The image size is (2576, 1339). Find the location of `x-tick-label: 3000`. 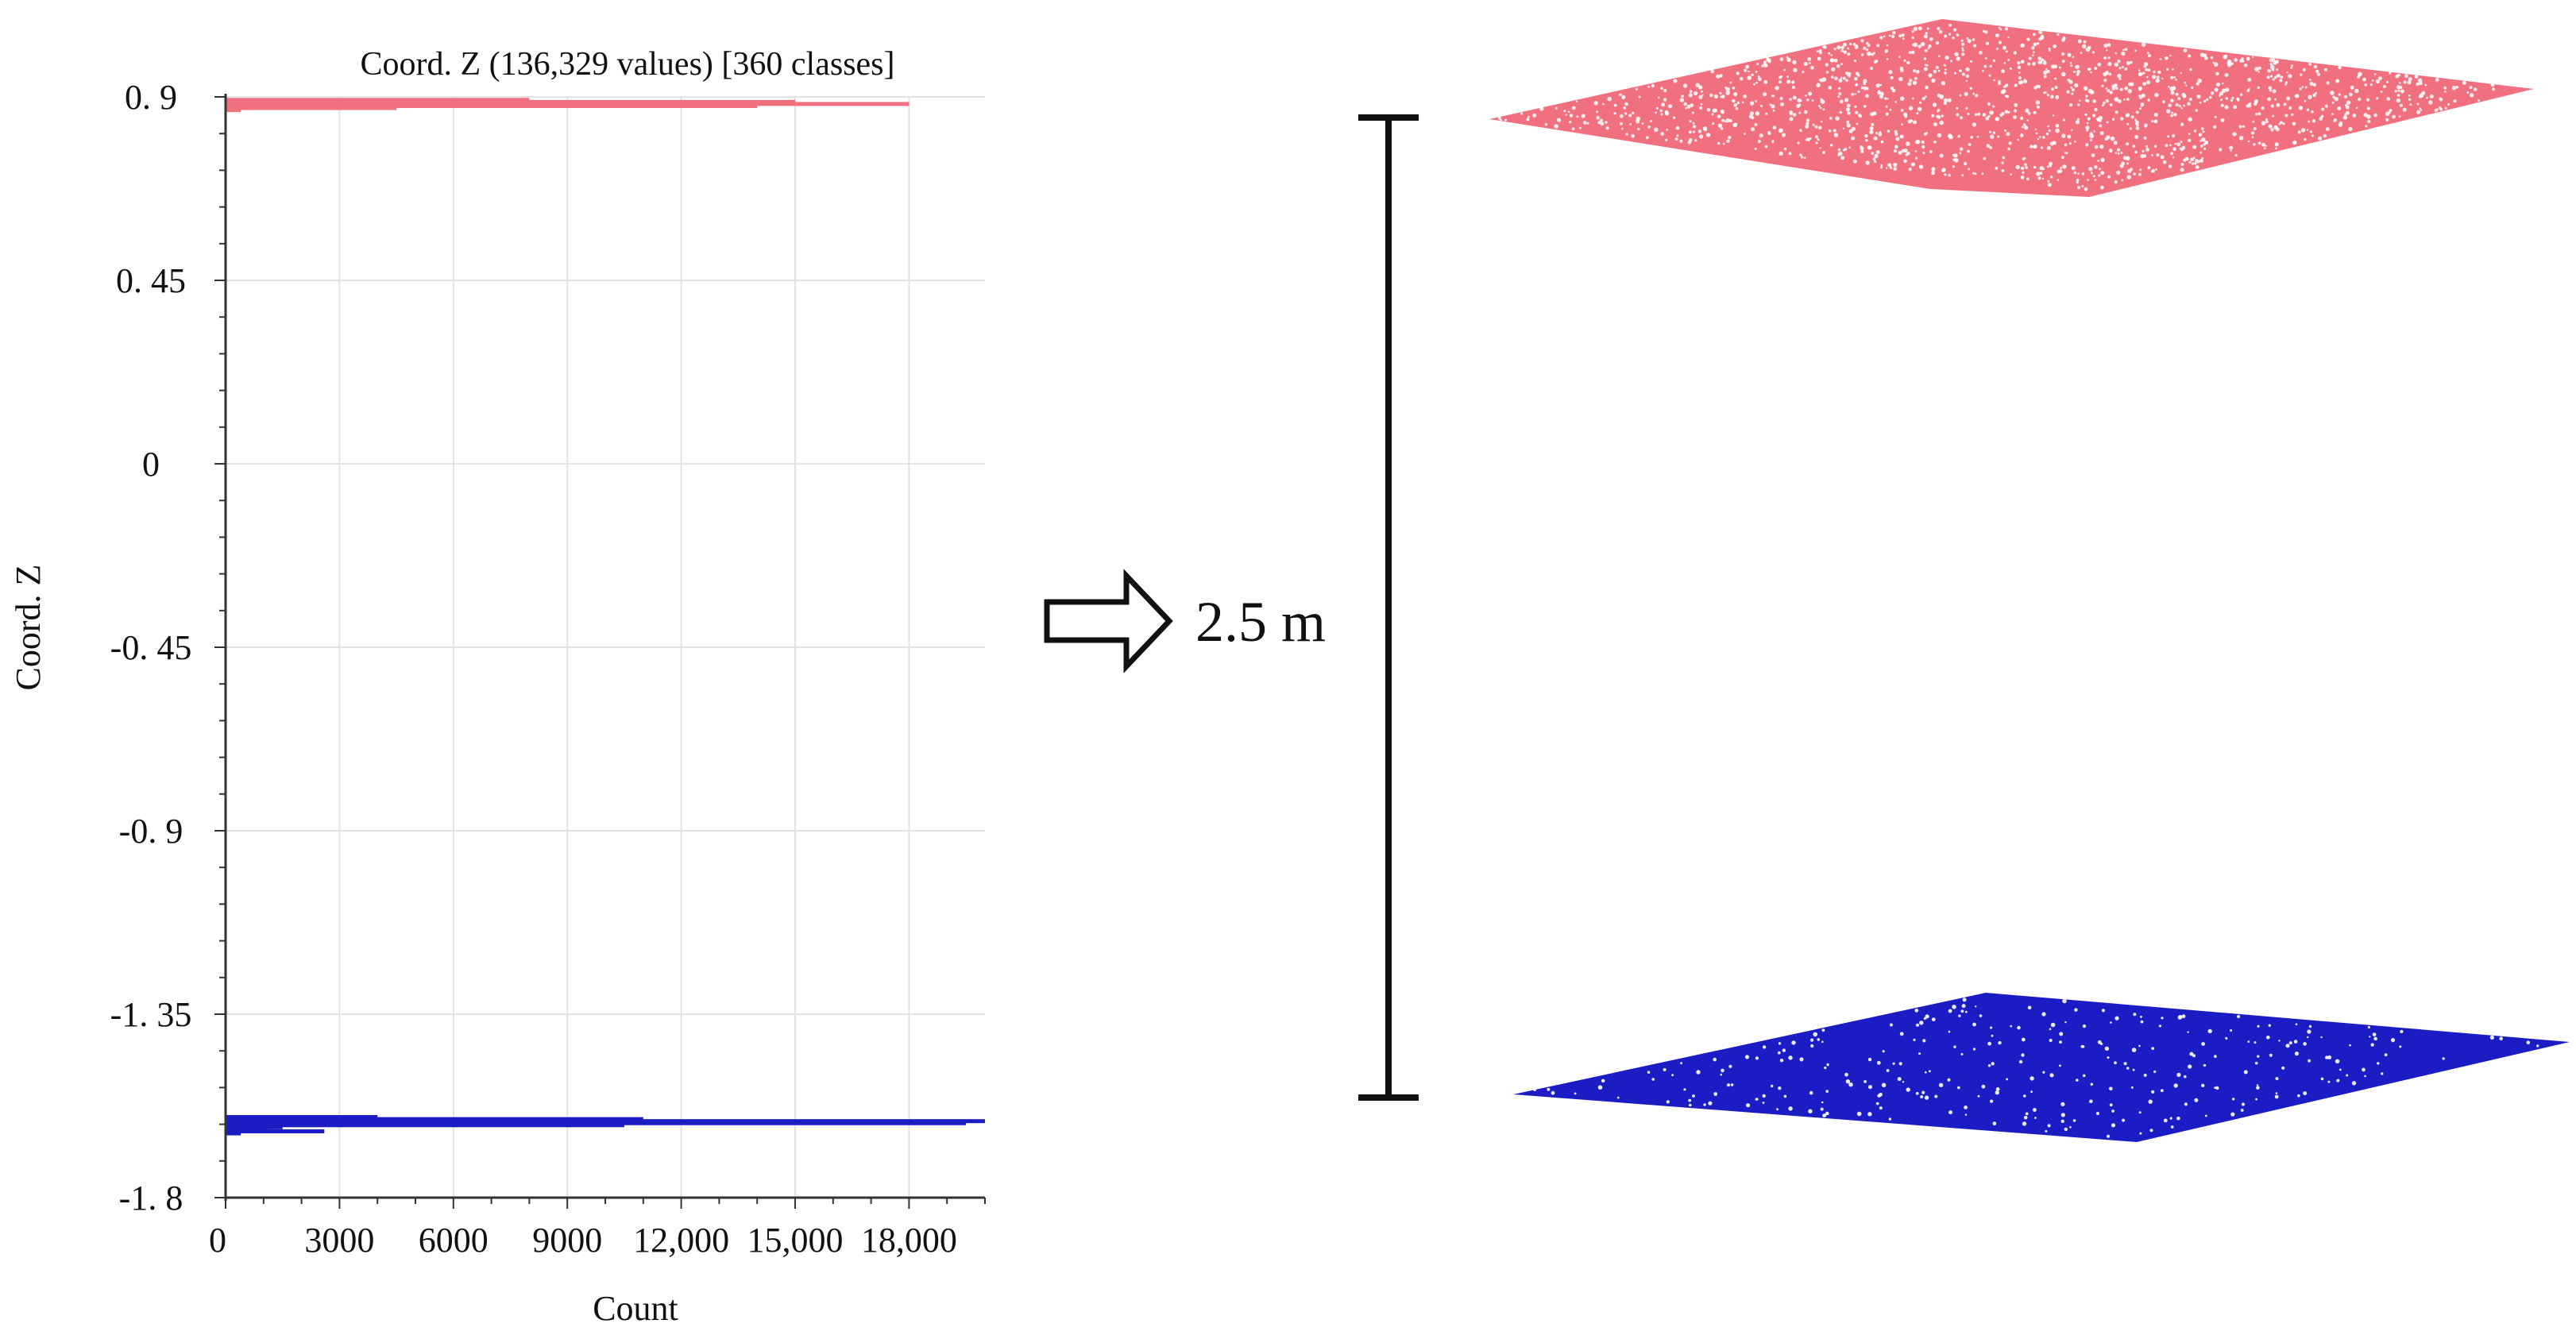

x-tick-label: 3000 is located at coordinates (339, 1240).